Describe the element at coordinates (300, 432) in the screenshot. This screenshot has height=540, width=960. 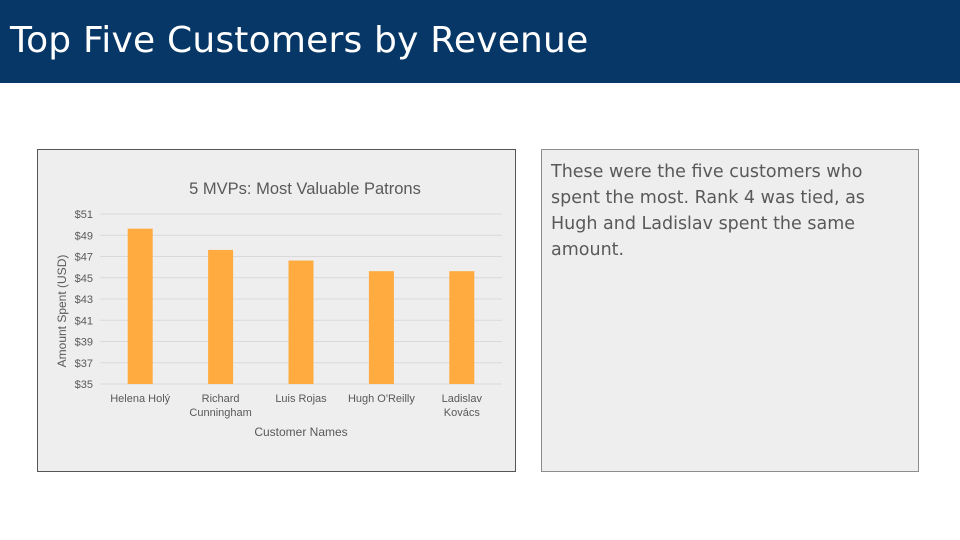
I see `x-axis-label: Customer Names` at that location.